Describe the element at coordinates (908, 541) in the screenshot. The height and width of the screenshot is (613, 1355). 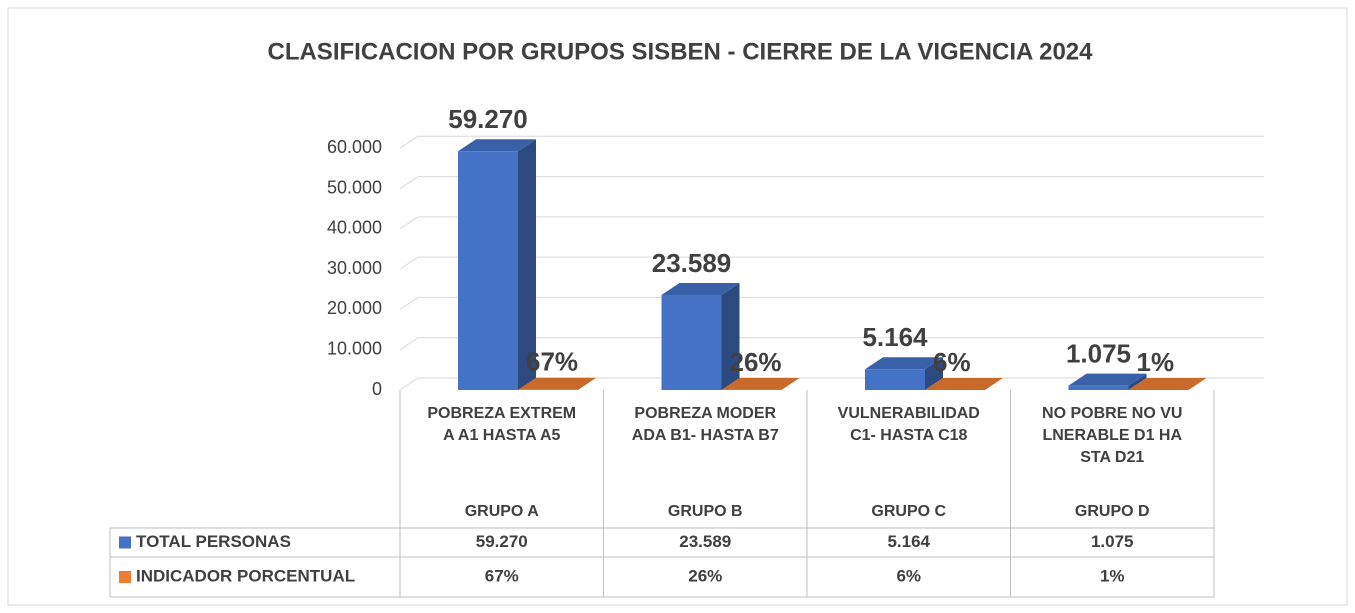
I see `table-value: 5.164` at that location.